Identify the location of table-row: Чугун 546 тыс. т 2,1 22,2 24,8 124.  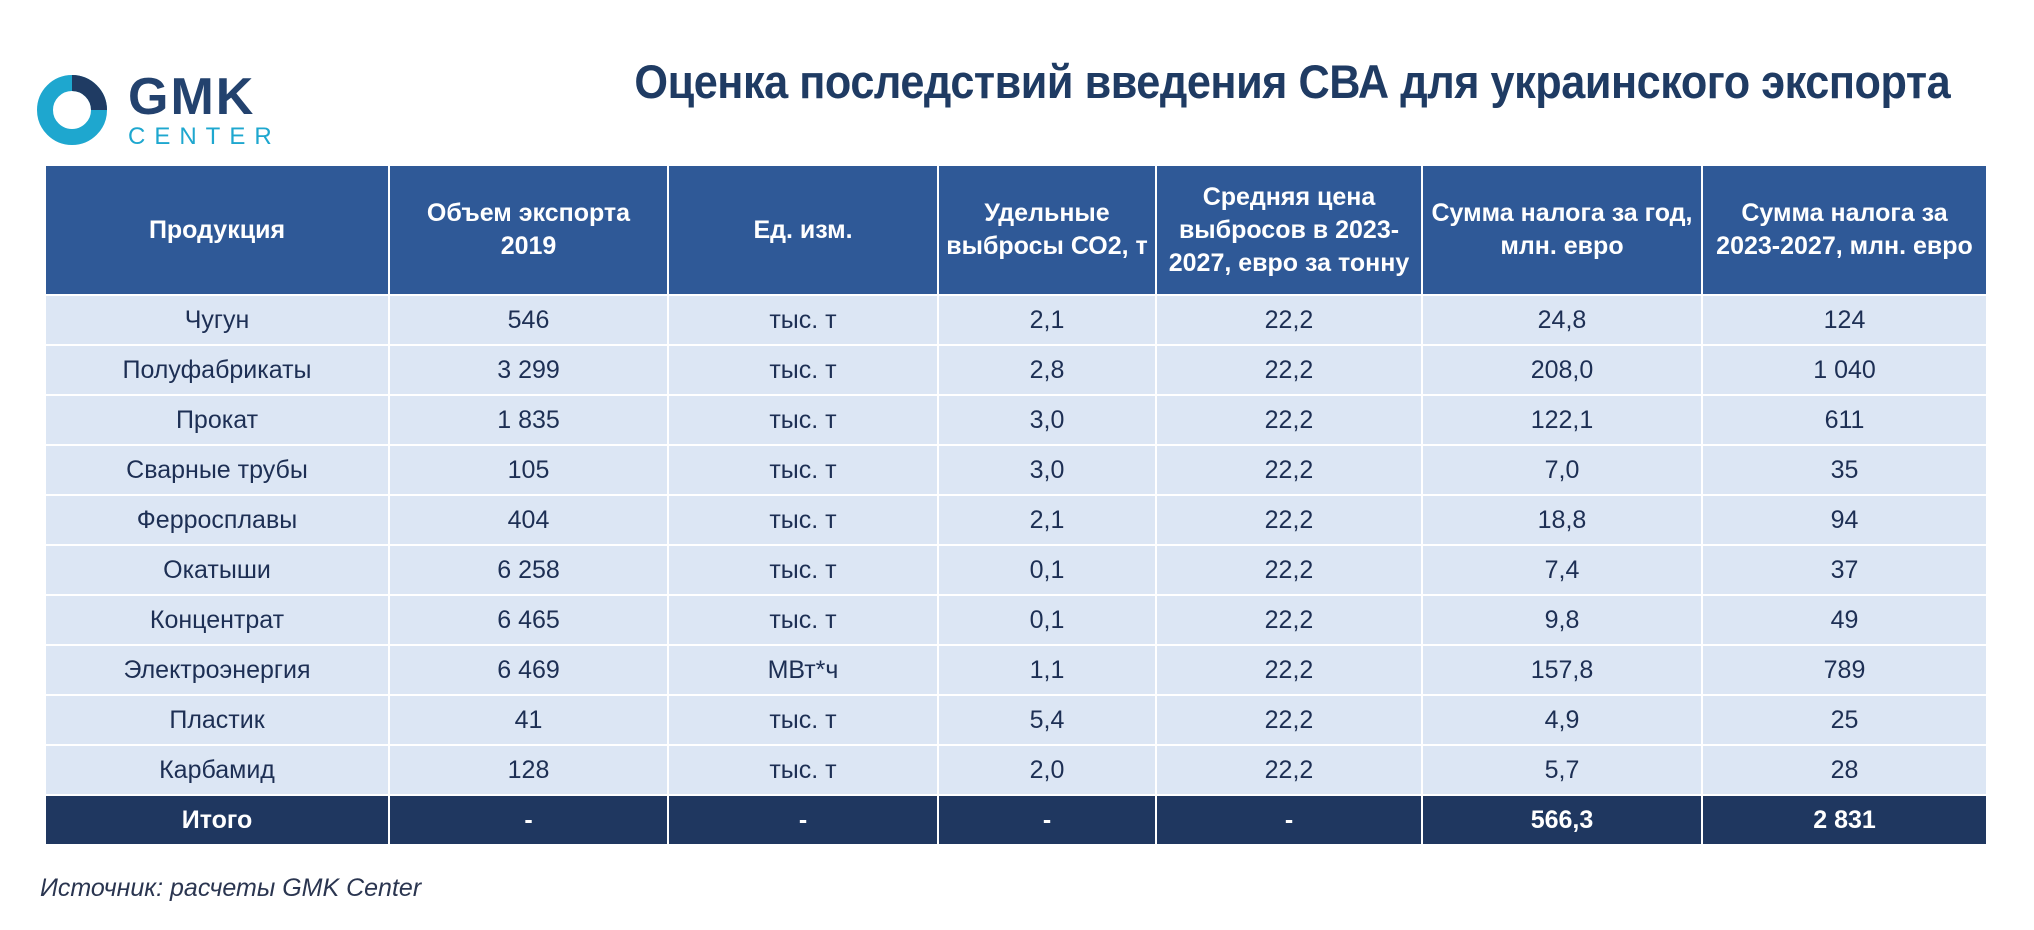
(1016, 320).